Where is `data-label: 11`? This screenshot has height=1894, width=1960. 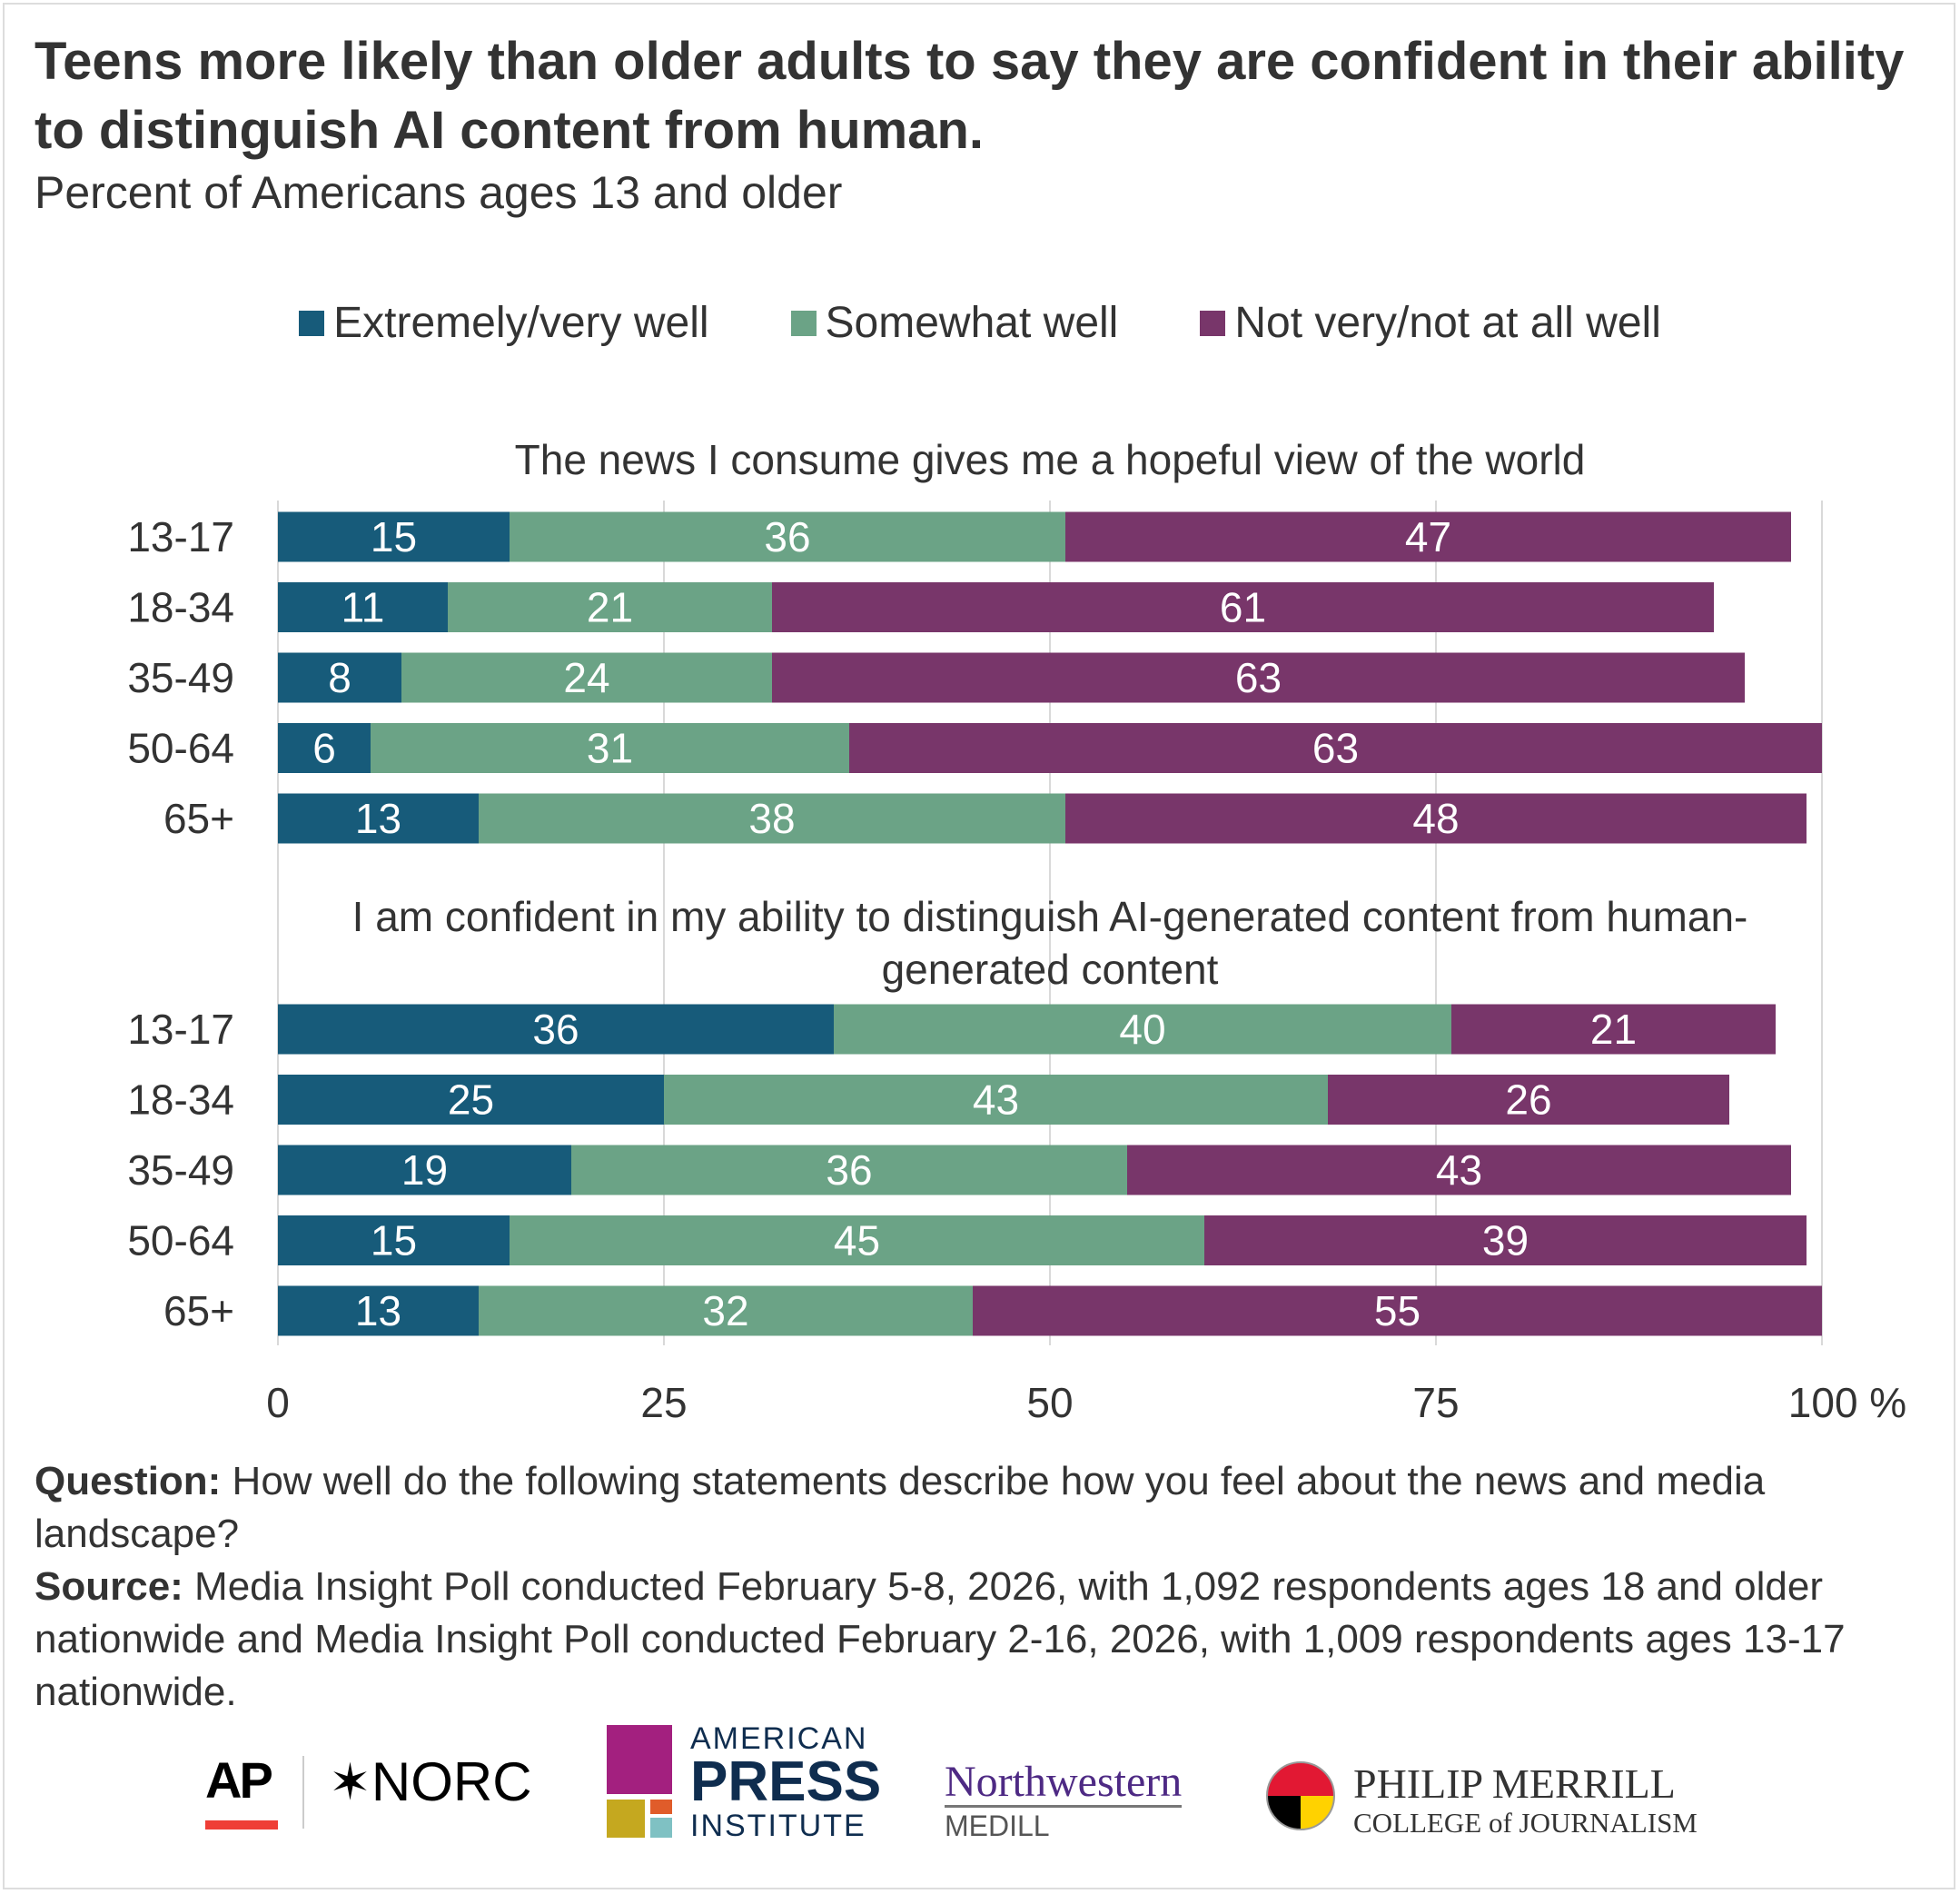 data-label: 11 is located at coordinates (363, 607).